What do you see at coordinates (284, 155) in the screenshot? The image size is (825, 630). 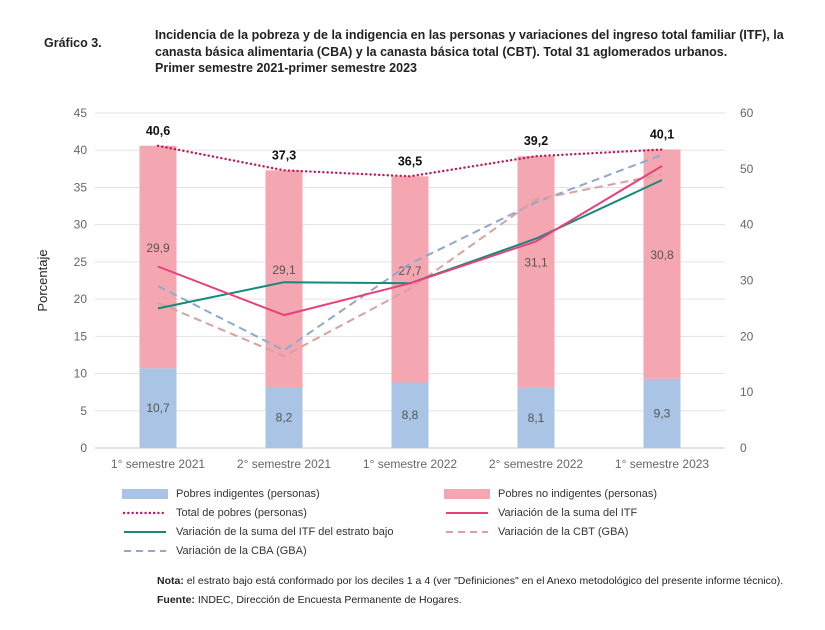 I see `total-pobres-label: 37,3` at bounding box center [284, 155].